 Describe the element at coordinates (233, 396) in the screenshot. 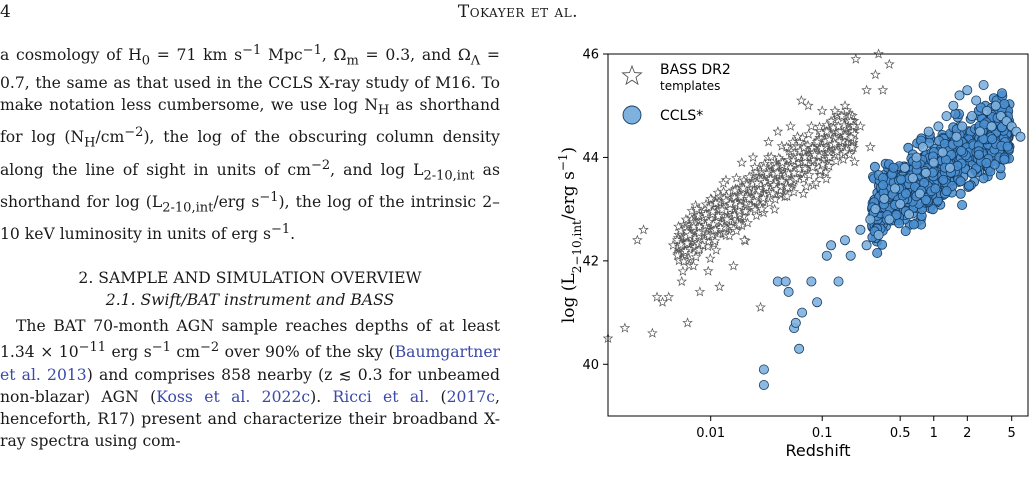

I see `citation-link: Koss et al. 2022c` at that location.